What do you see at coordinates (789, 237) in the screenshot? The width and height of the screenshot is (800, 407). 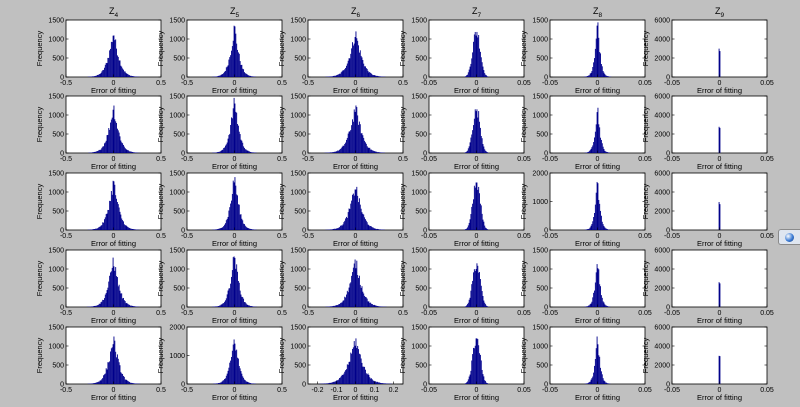 I see `side-floating-widget` at bounding box center [789, 237].